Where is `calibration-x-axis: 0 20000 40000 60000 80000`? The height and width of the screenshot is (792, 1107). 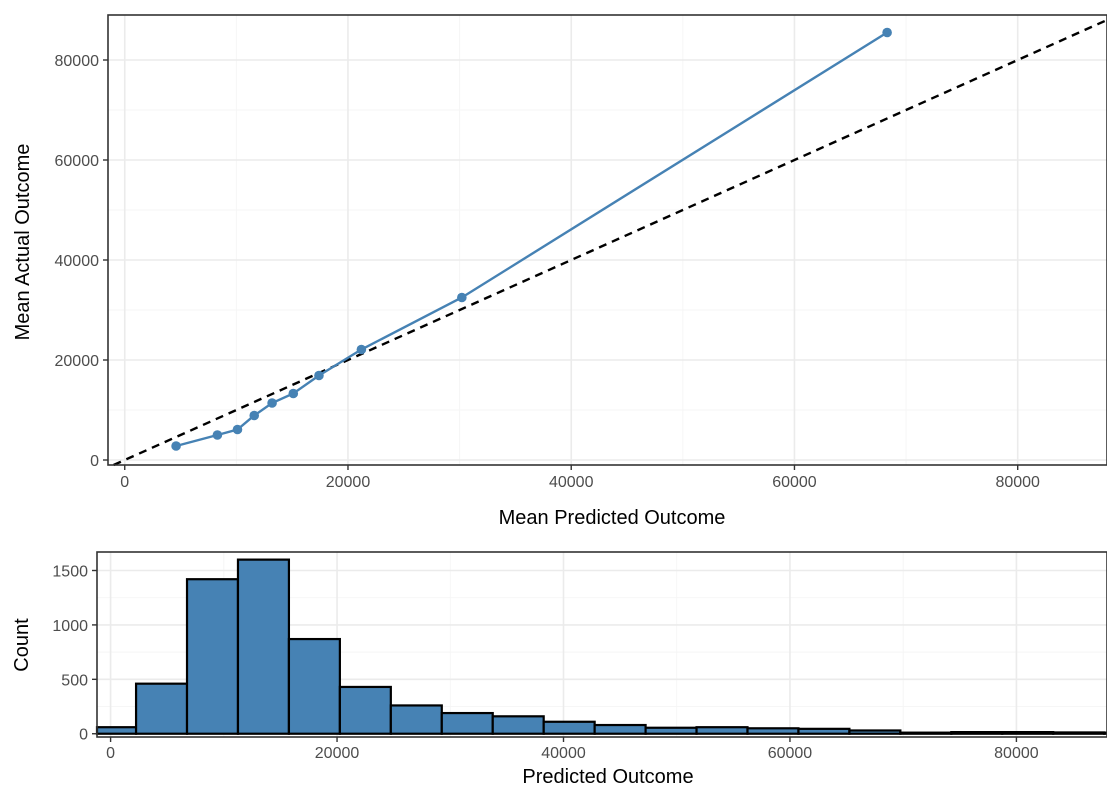 calibration-x-axis: 0 20000 40000 60000 80000 is located at coordinates (580, 478).